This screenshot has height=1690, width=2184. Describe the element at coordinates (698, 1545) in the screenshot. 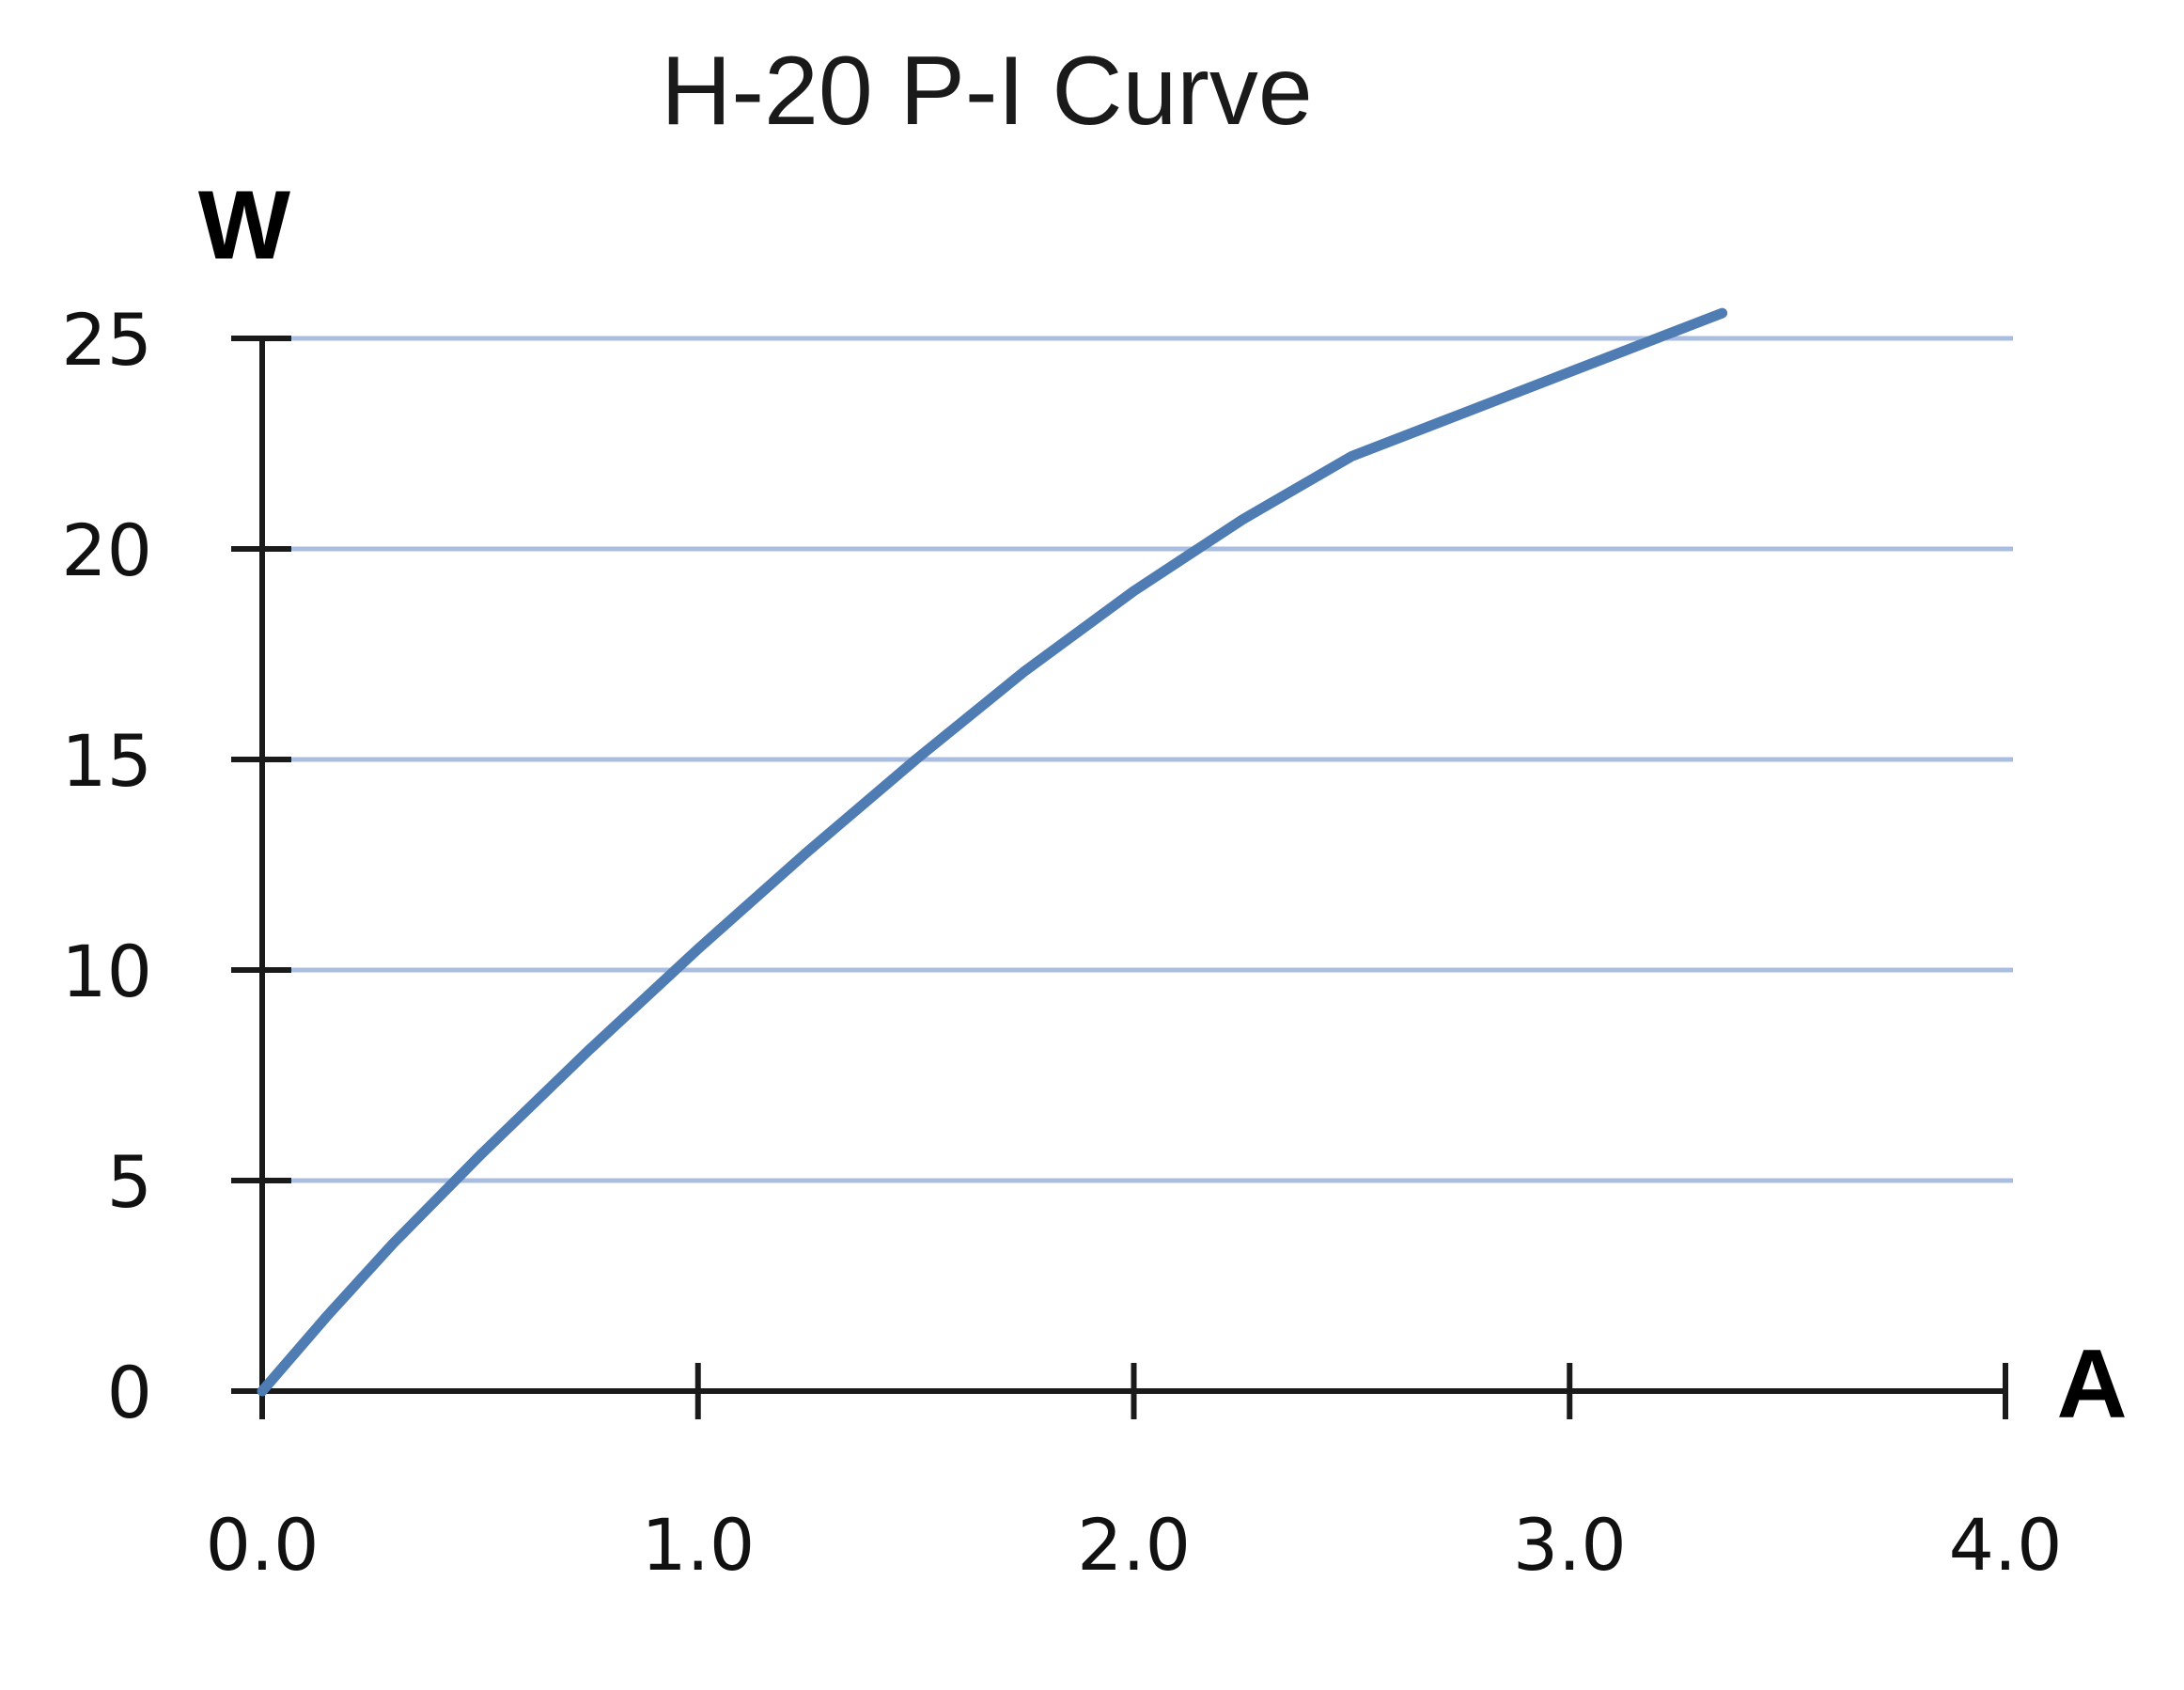

I see `x-tick-label: 1.0` at that location.